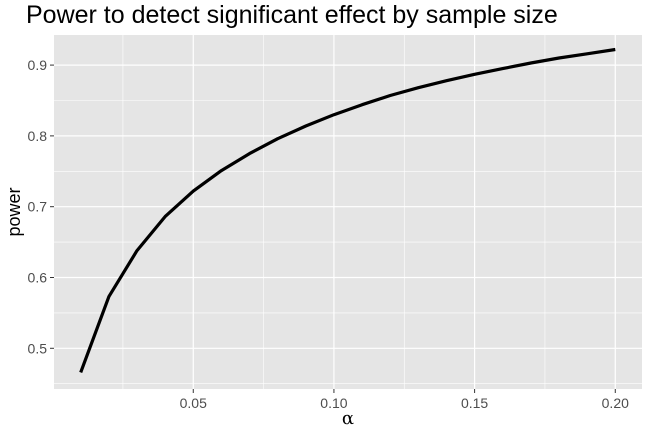 The height and width of the screenshot is (432, 648). Describe the element at coordinates (348, 418) in the screenshot. I see `x-axis-title: α` at that location.